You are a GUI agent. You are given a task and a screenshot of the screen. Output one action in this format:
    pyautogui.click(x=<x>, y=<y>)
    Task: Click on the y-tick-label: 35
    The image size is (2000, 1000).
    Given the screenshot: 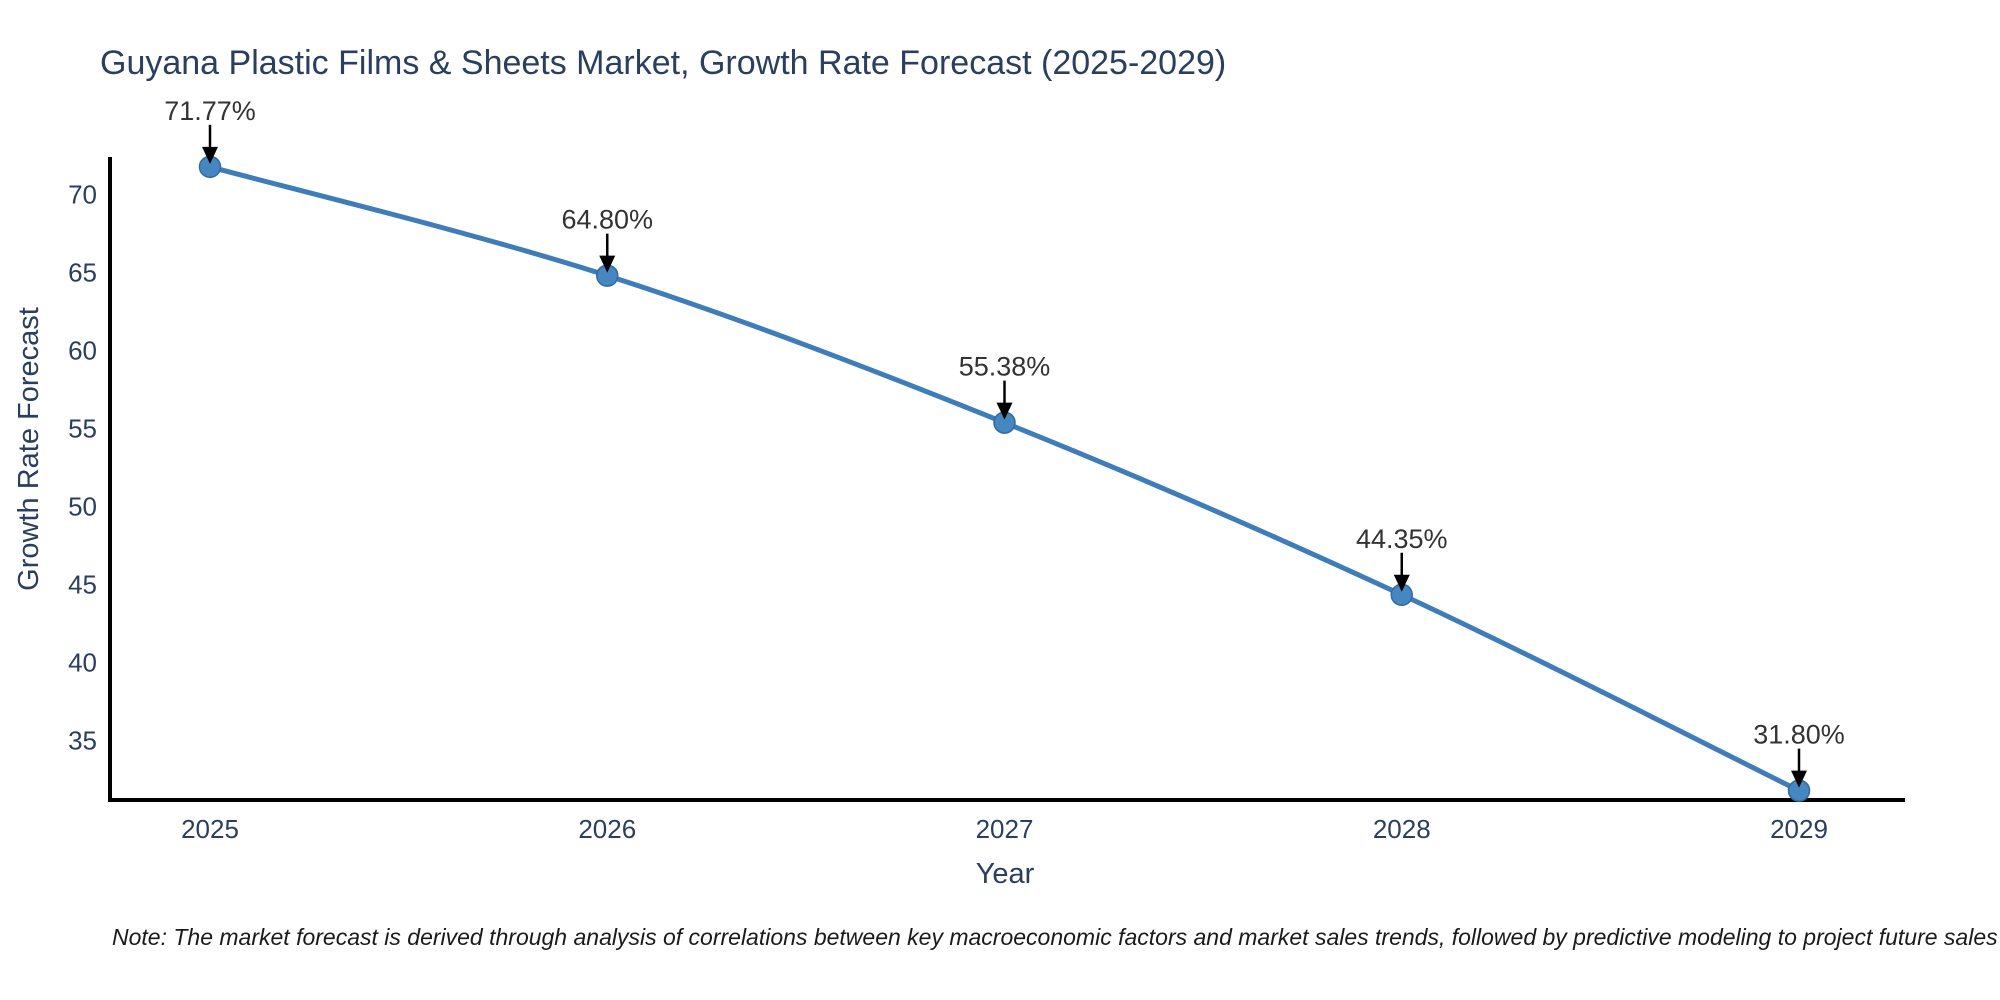 What is the action you would take?
    pyautogui.click(x=82, y=741)
    